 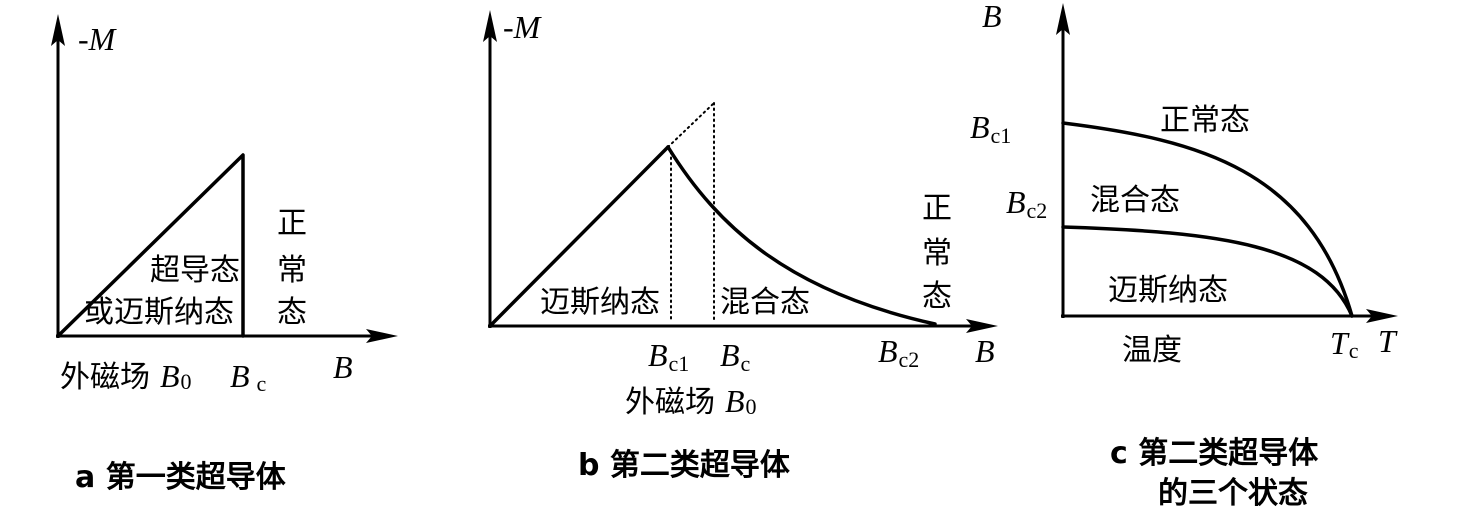 I want to click on panel-b-bc-label: Bc, so click(x=735, y=356).